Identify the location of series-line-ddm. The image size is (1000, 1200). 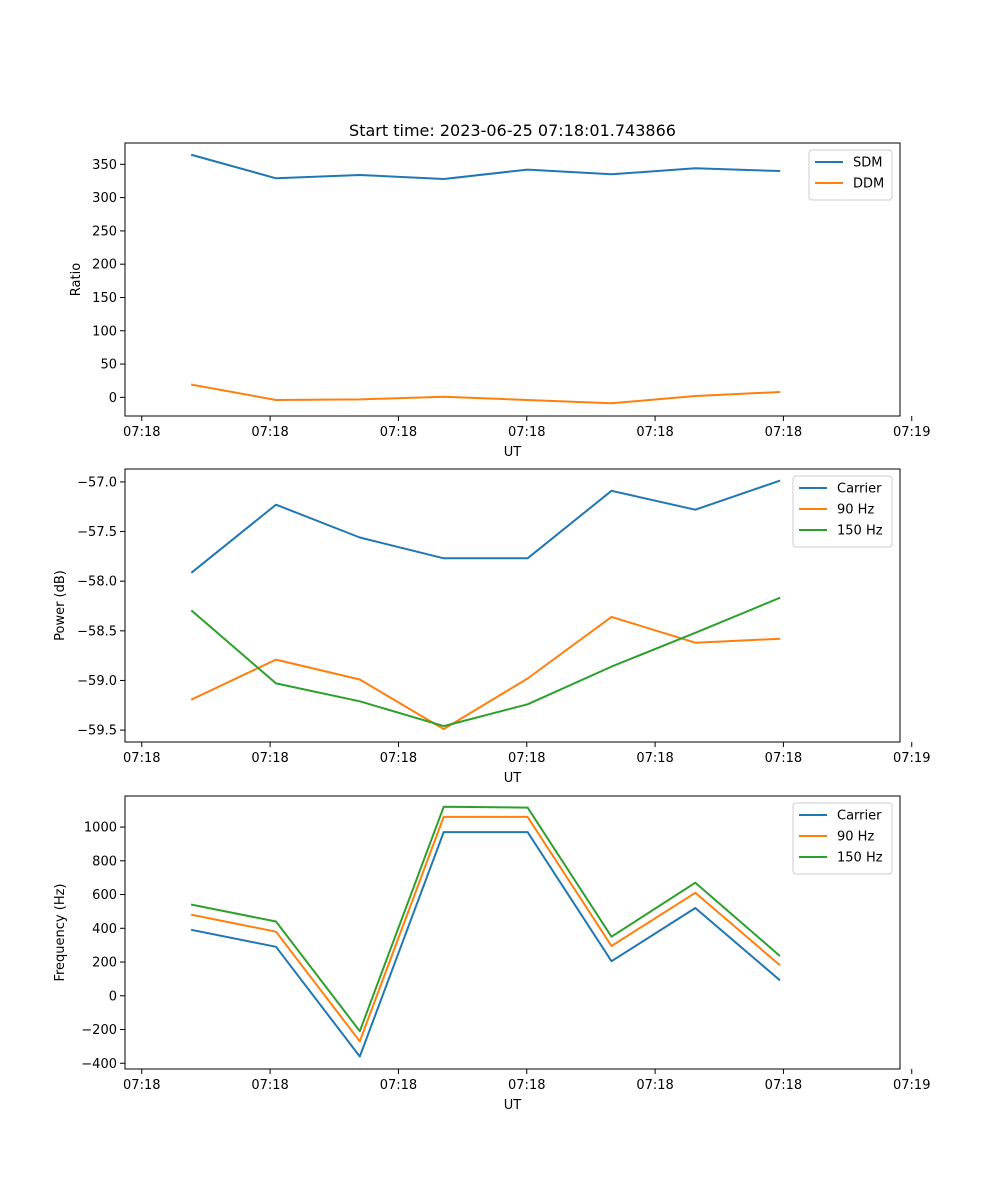
(485, 394).